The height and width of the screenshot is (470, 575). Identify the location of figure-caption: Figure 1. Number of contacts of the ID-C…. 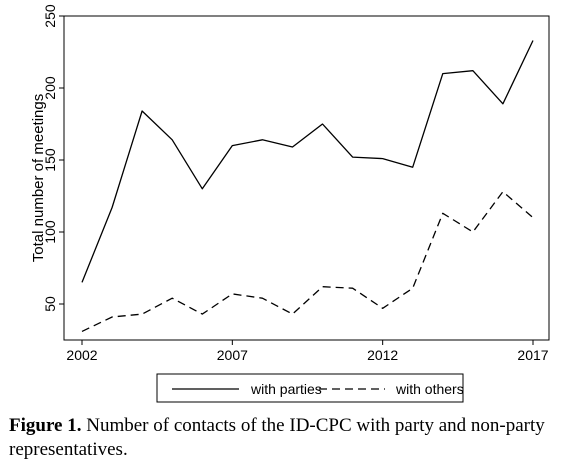
(289, 438).